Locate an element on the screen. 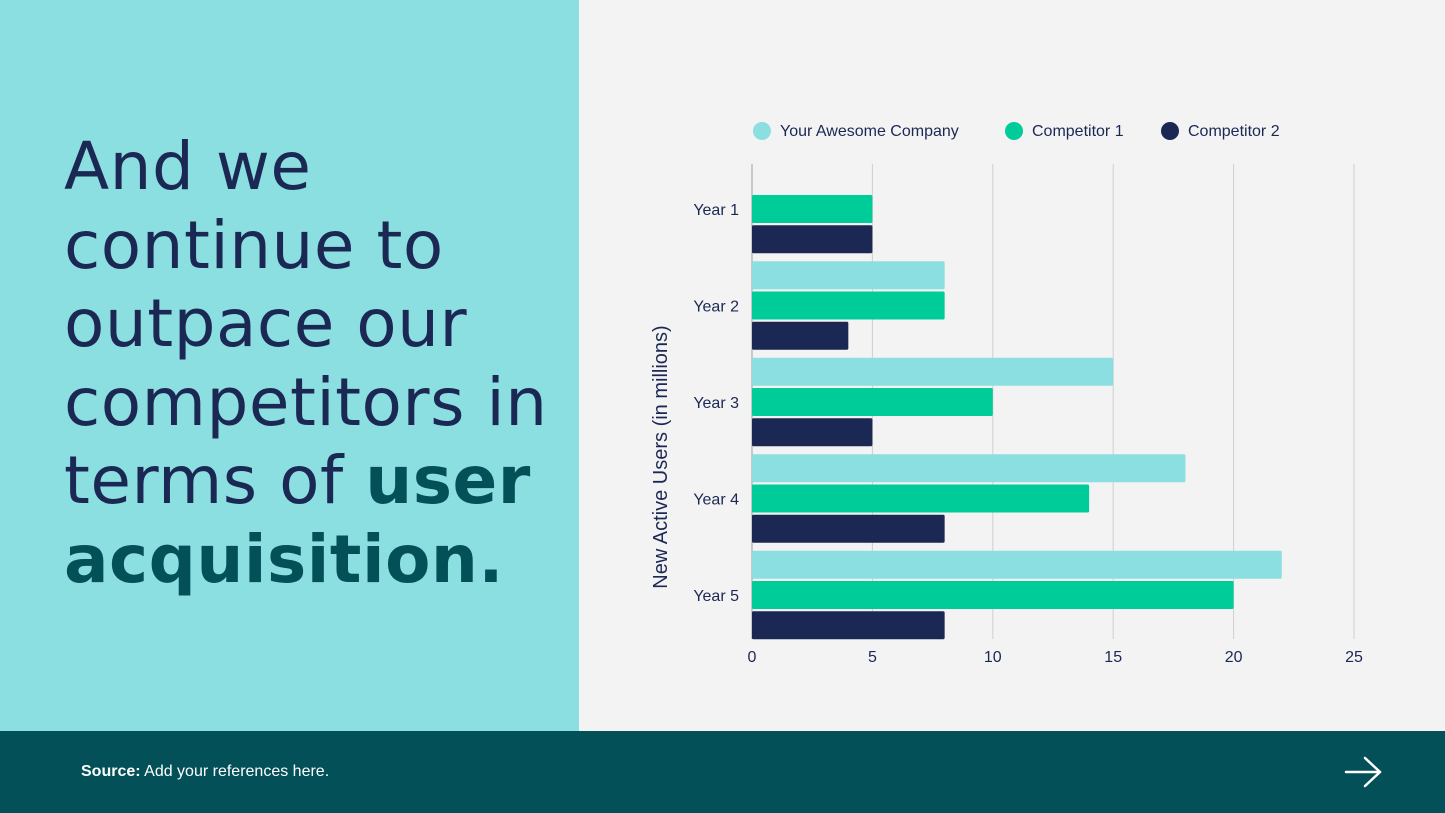  category-label: Year 2 is located at coordinates (716, 307).